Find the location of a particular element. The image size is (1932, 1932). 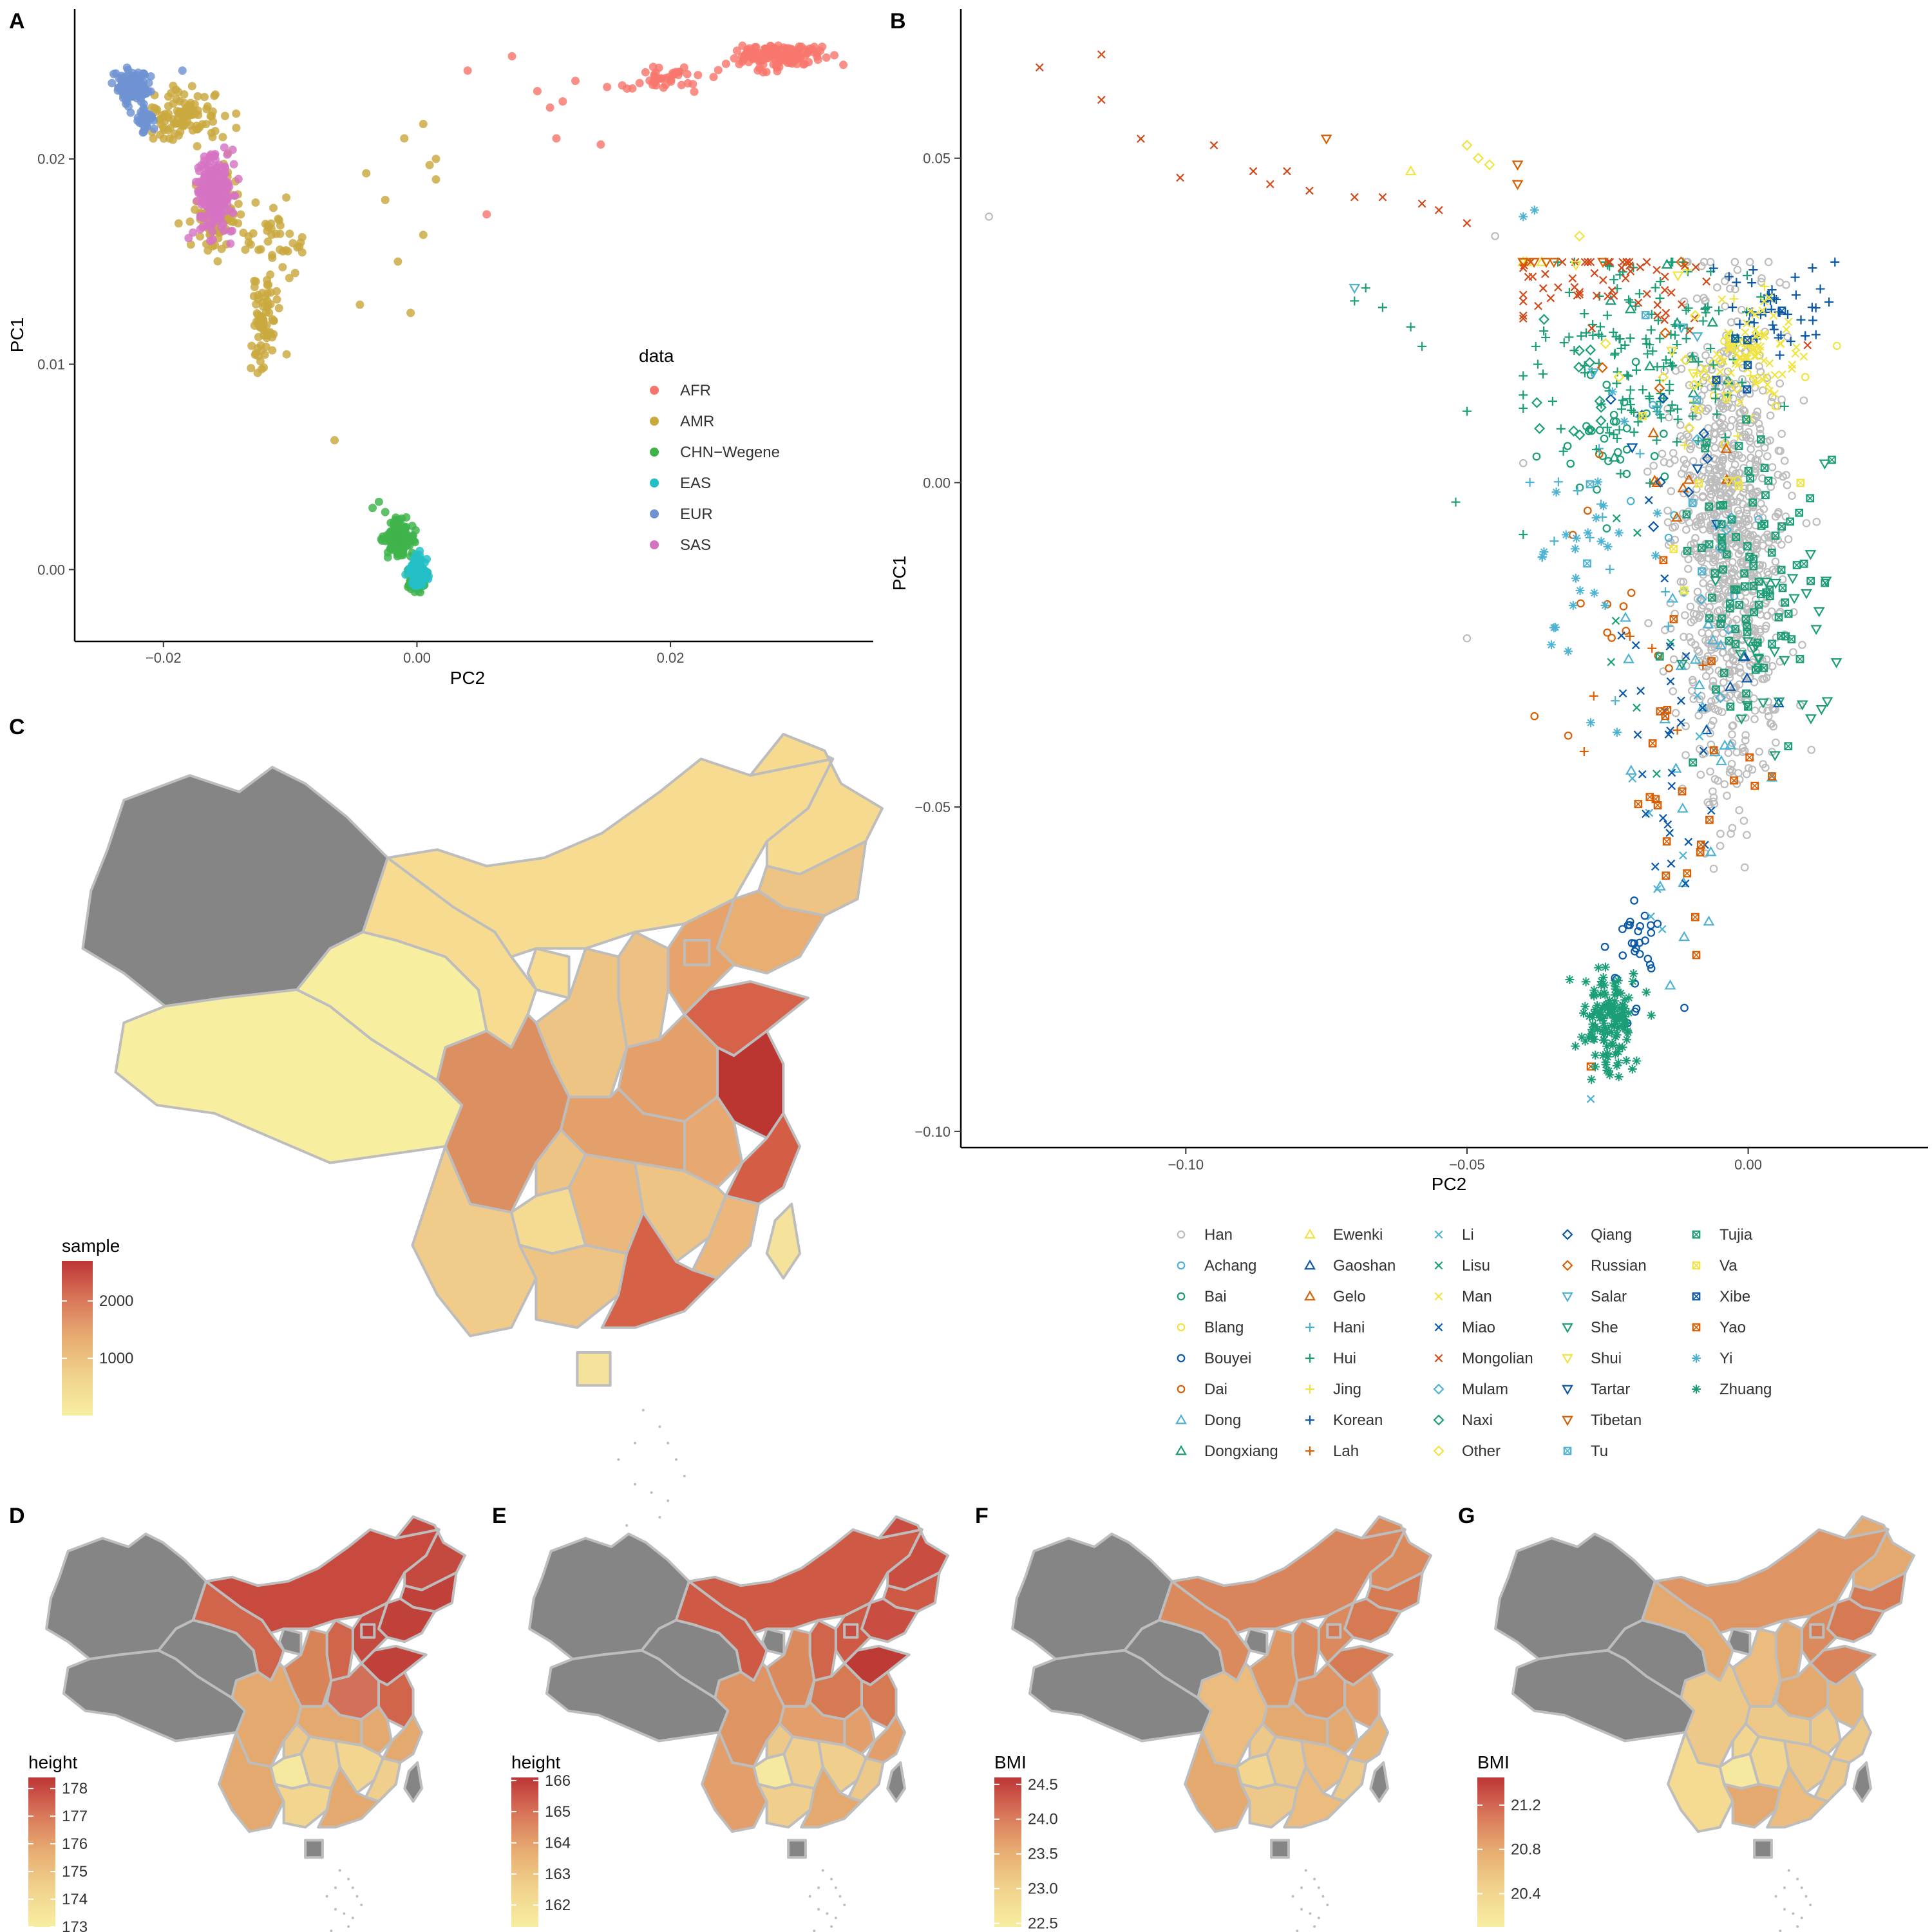

b-legend-label: Yao is located at coordinates (1733, 1327).